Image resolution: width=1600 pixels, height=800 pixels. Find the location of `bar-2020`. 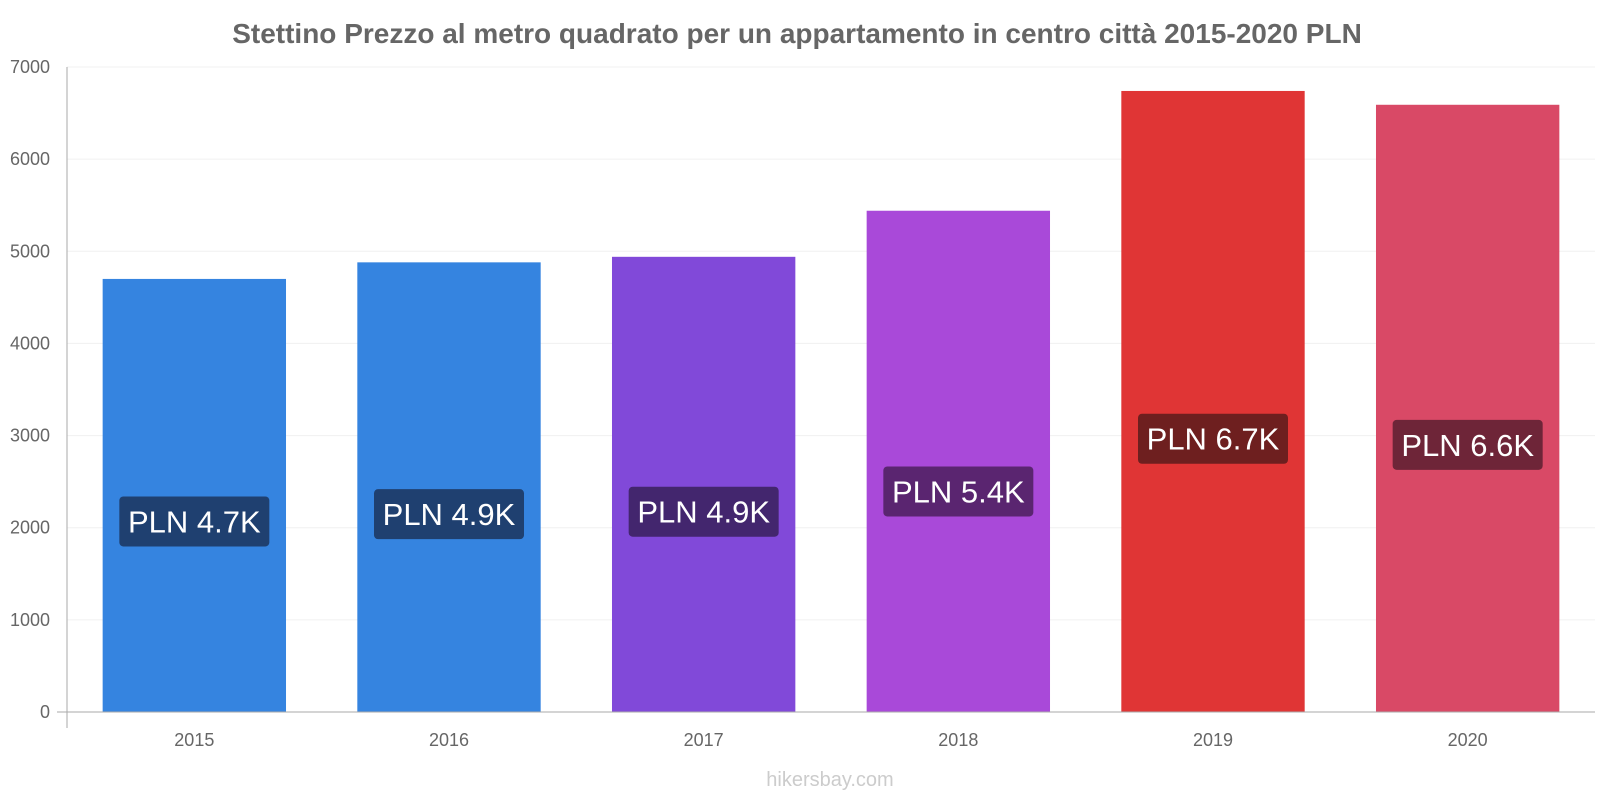

bar-2020 is located at coordinates (1467, 408).